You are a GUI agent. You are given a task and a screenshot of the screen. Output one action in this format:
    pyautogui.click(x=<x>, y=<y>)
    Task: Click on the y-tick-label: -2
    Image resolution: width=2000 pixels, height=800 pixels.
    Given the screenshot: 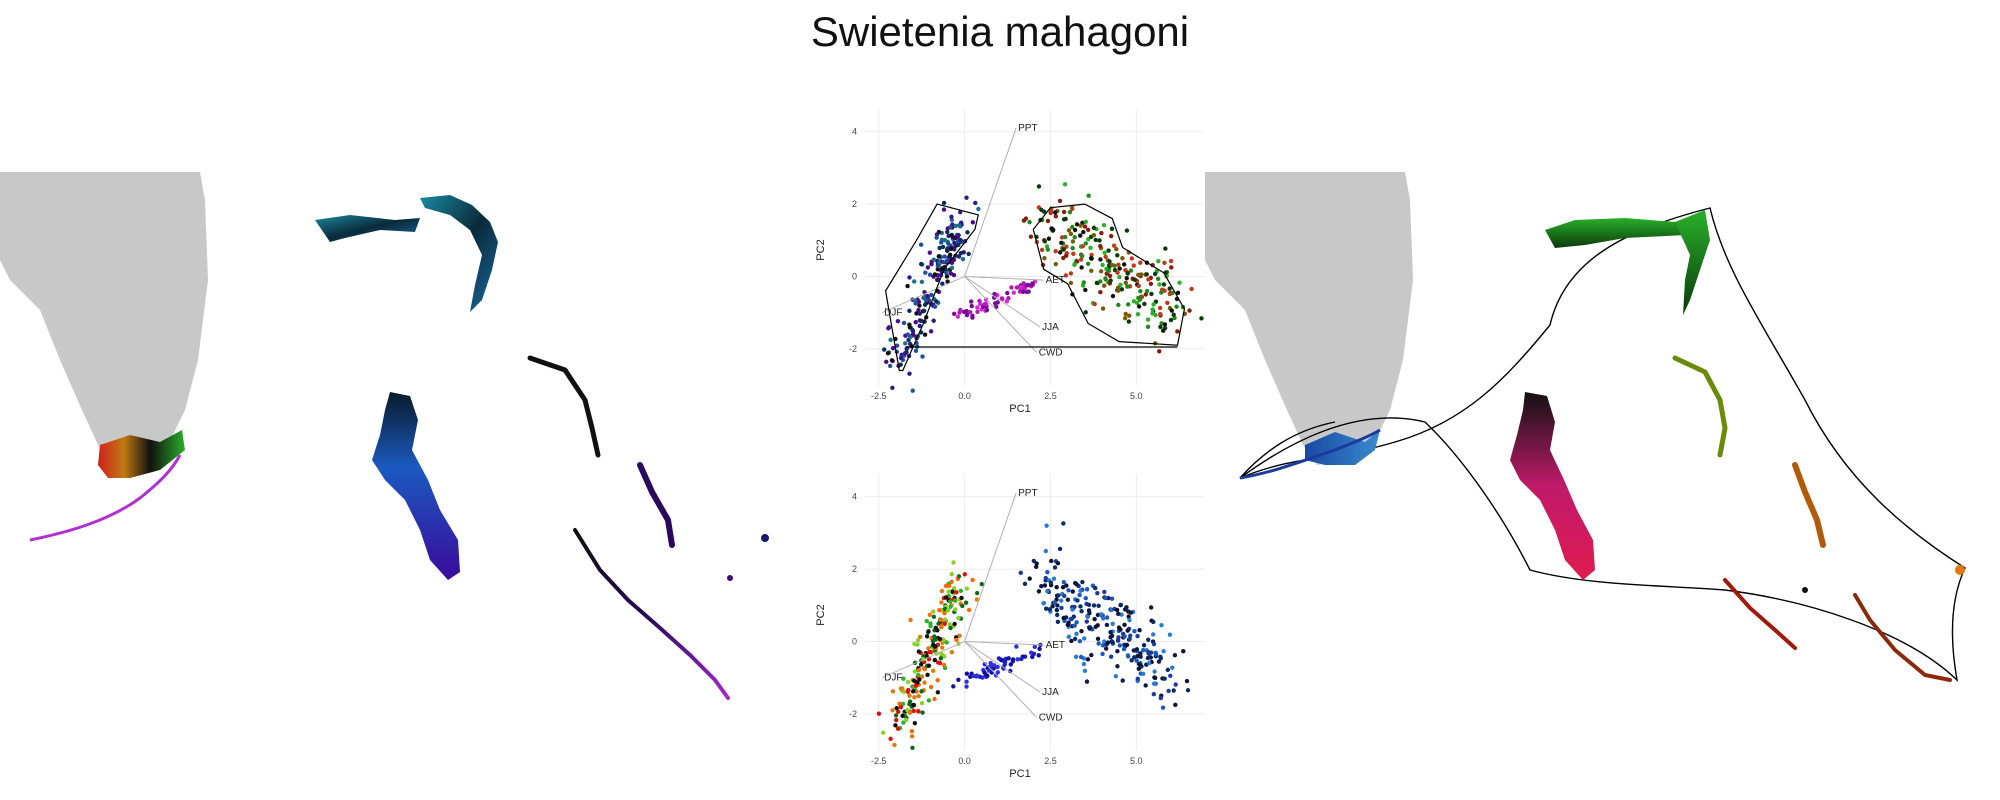 What is the action you would take?
    pyautogui.click(x=853, y=349)
    